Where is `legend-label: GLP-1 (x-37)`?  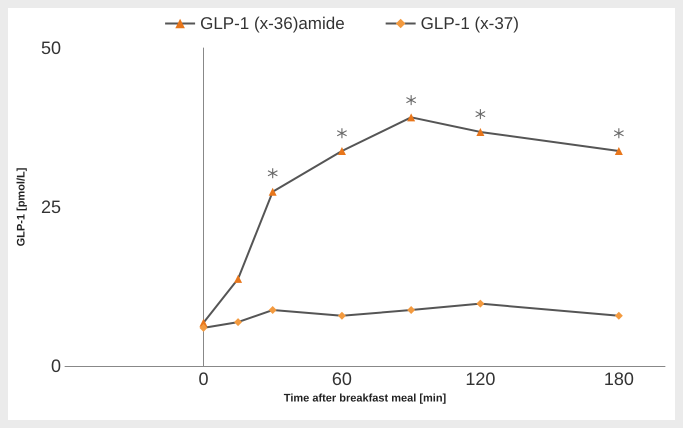
legend-label: GLP-1 (x-37) is located at coordinates (469, 23).